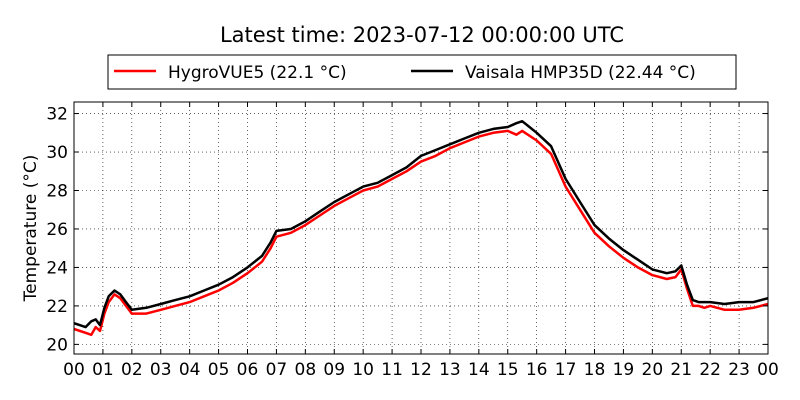 The height and width of the screenshot is (400, 800). What do you see at coordinates (739, 370) in the screenshot?
I see `x-tick-label: 23` at bounding box center [739, 370].